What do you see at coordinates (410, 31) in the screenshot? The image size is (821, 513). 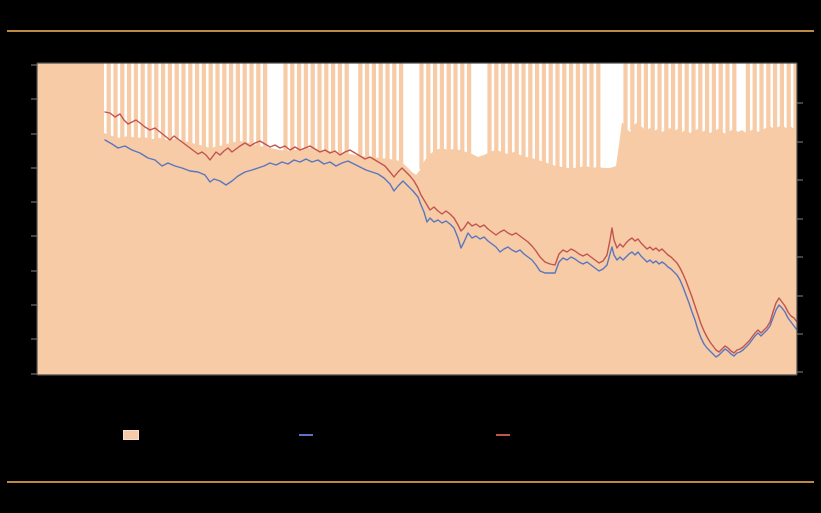 I see `top-divider-rule` at bounding box center [410, 31].